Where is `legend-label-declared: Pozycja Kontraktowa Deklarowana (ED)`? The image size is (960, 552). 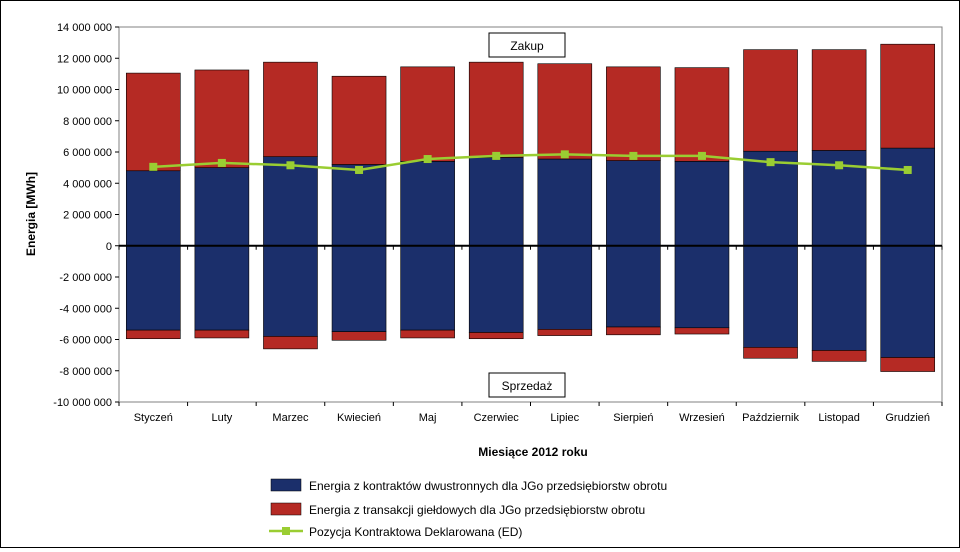
legend-label-declared: Pozycja Kontraktowa Deklarowana (ED) is located at coordinates (415, 532).